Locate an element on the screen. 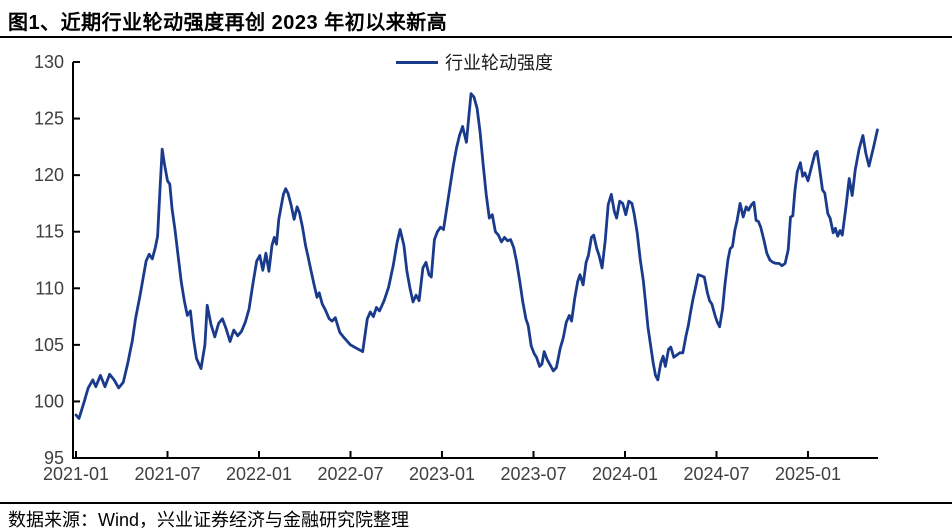  legend-line-swatch is located at coordinates (417, 62).